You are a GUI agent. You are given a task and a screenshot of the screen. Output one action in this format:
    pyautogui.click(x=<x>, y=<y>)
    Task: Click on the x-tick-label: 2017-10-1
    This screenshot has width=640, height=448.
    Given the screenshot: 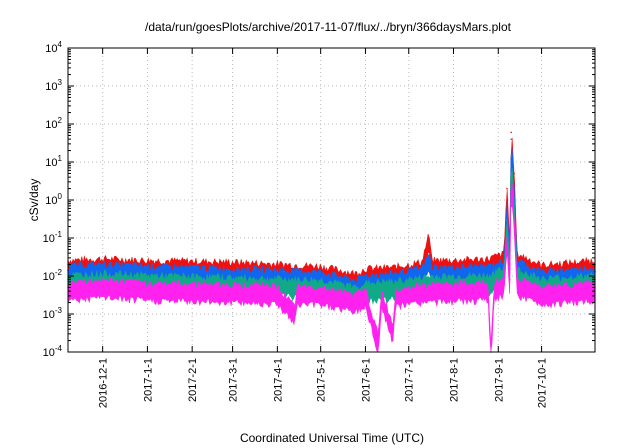 What is the action you would take?
    pyautogui.click(x=543, y=383)
    